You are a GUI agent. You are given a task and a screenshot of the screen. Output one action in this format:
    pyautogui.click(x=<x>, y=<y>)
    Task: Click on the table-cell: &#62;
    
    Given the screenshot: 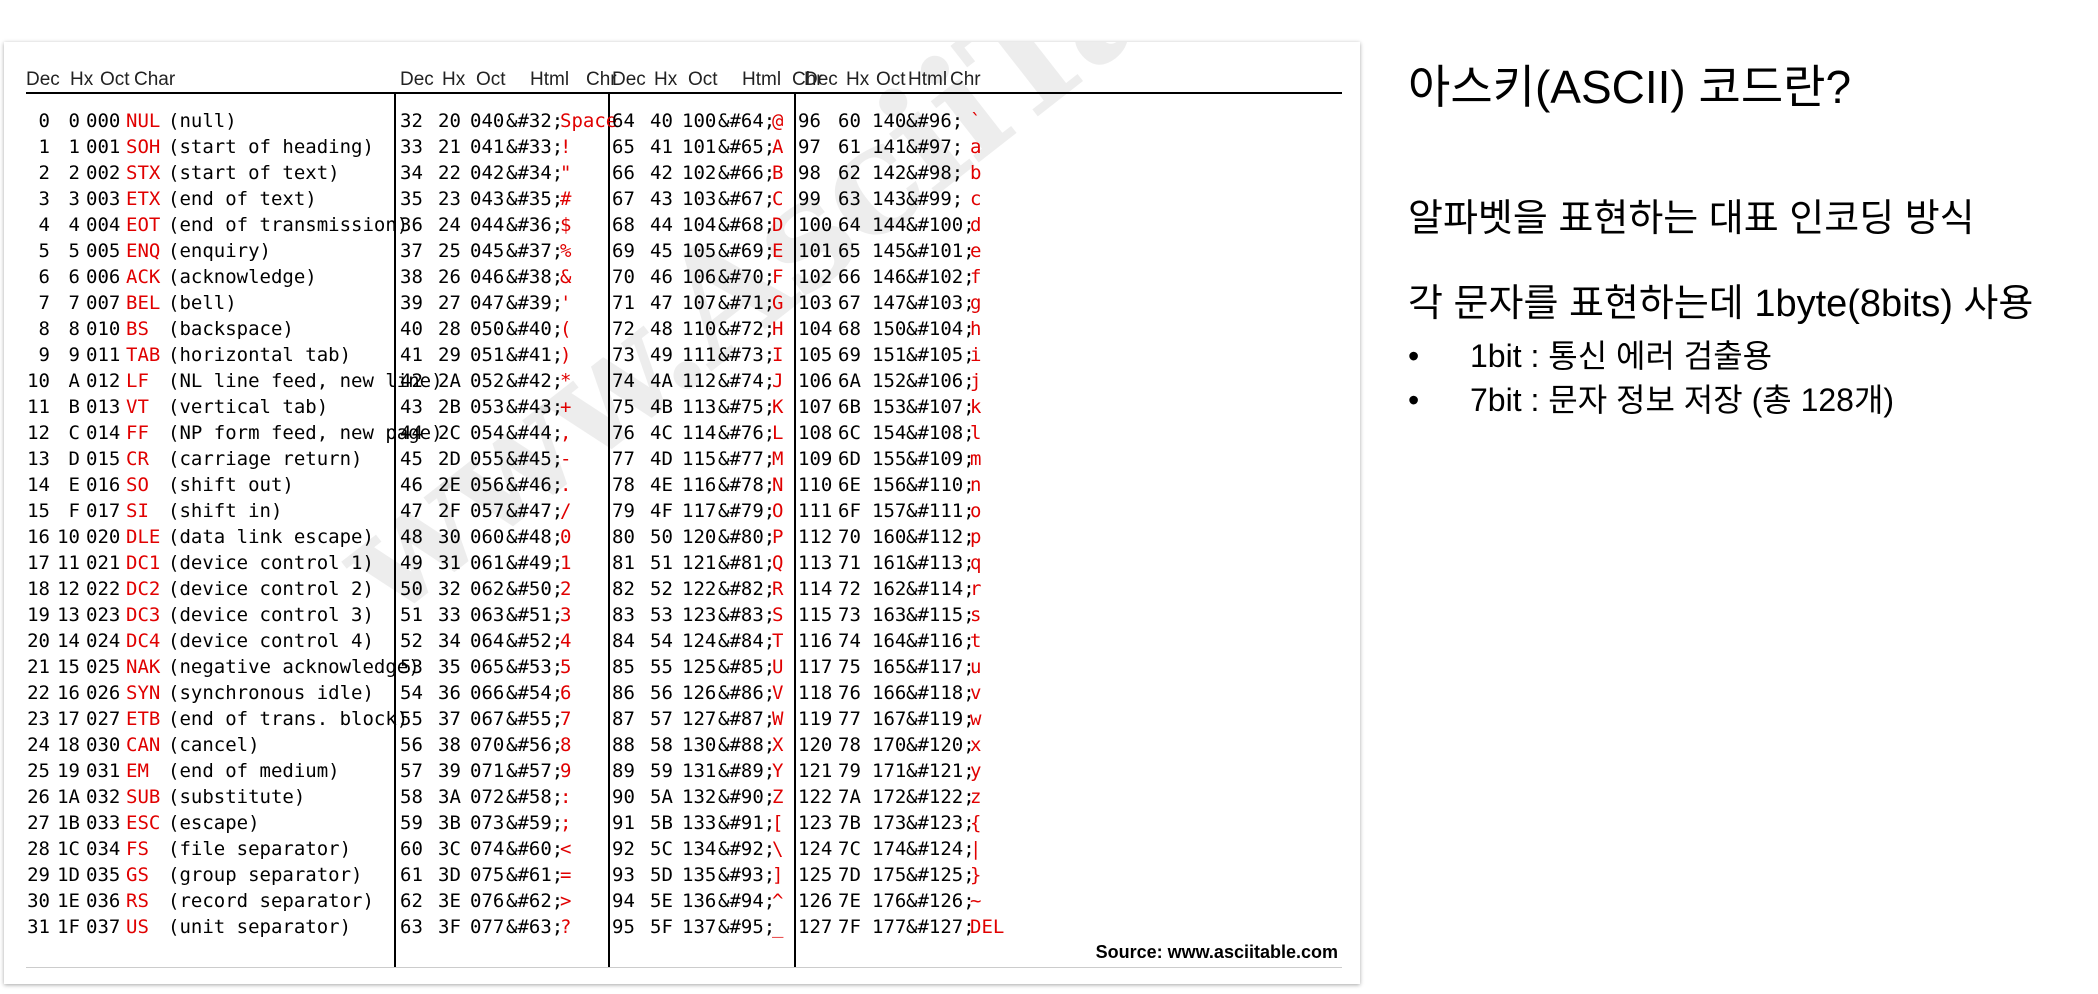 What is the action you would take?
    pyautogui.click(x=535, y=901)
    